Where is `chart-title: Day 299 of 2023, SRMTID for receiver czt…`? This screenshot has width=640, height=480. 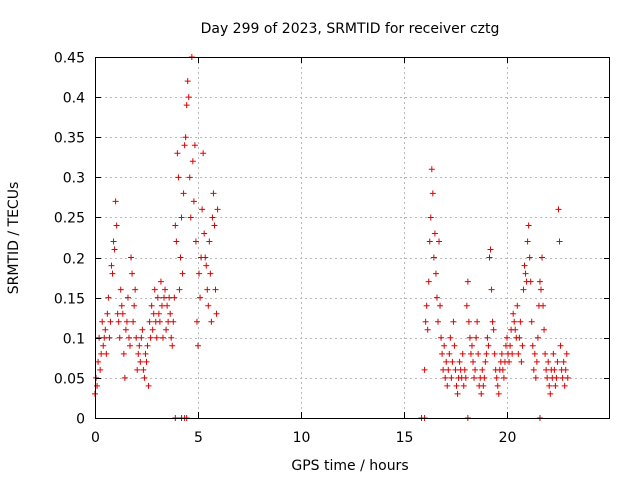
chart-title: Day 299 of 2023, SRMTID for receiver czt… is located at coordinates (350, 29).